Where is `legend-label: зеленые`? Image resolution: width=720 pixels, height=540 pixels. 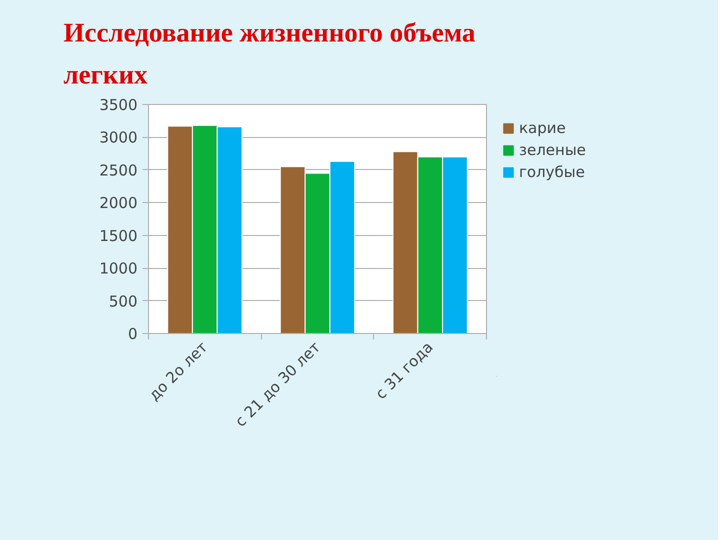
legend-label: зеленые is located at coordinates (552, 150).